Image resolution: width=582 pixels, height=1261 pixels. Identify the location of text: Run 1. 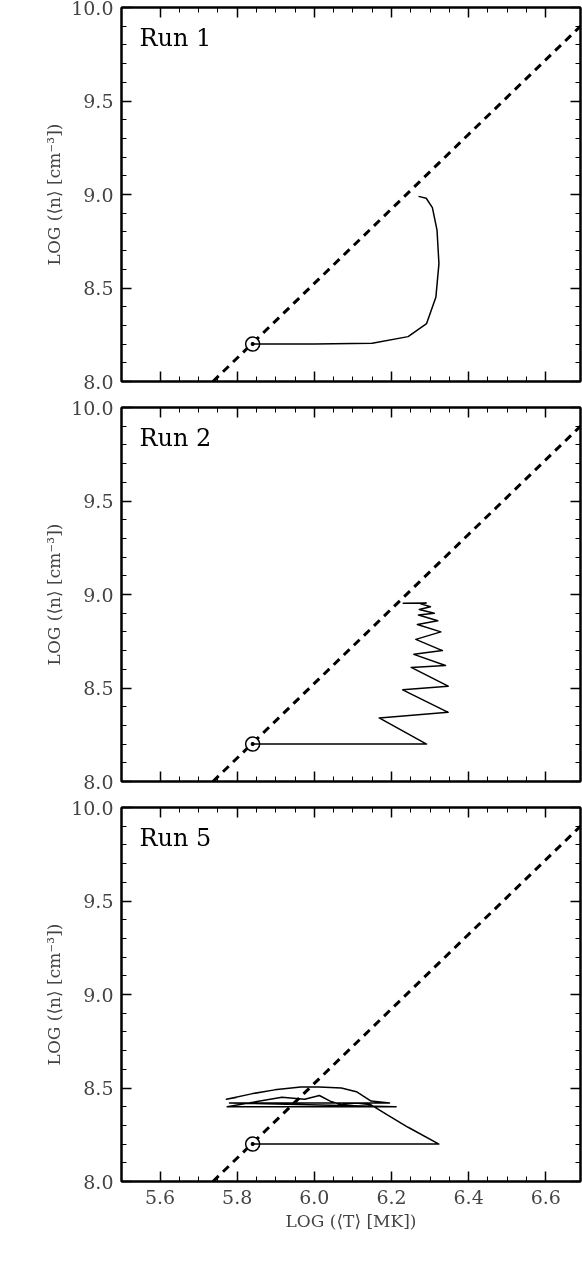
(175, 37).